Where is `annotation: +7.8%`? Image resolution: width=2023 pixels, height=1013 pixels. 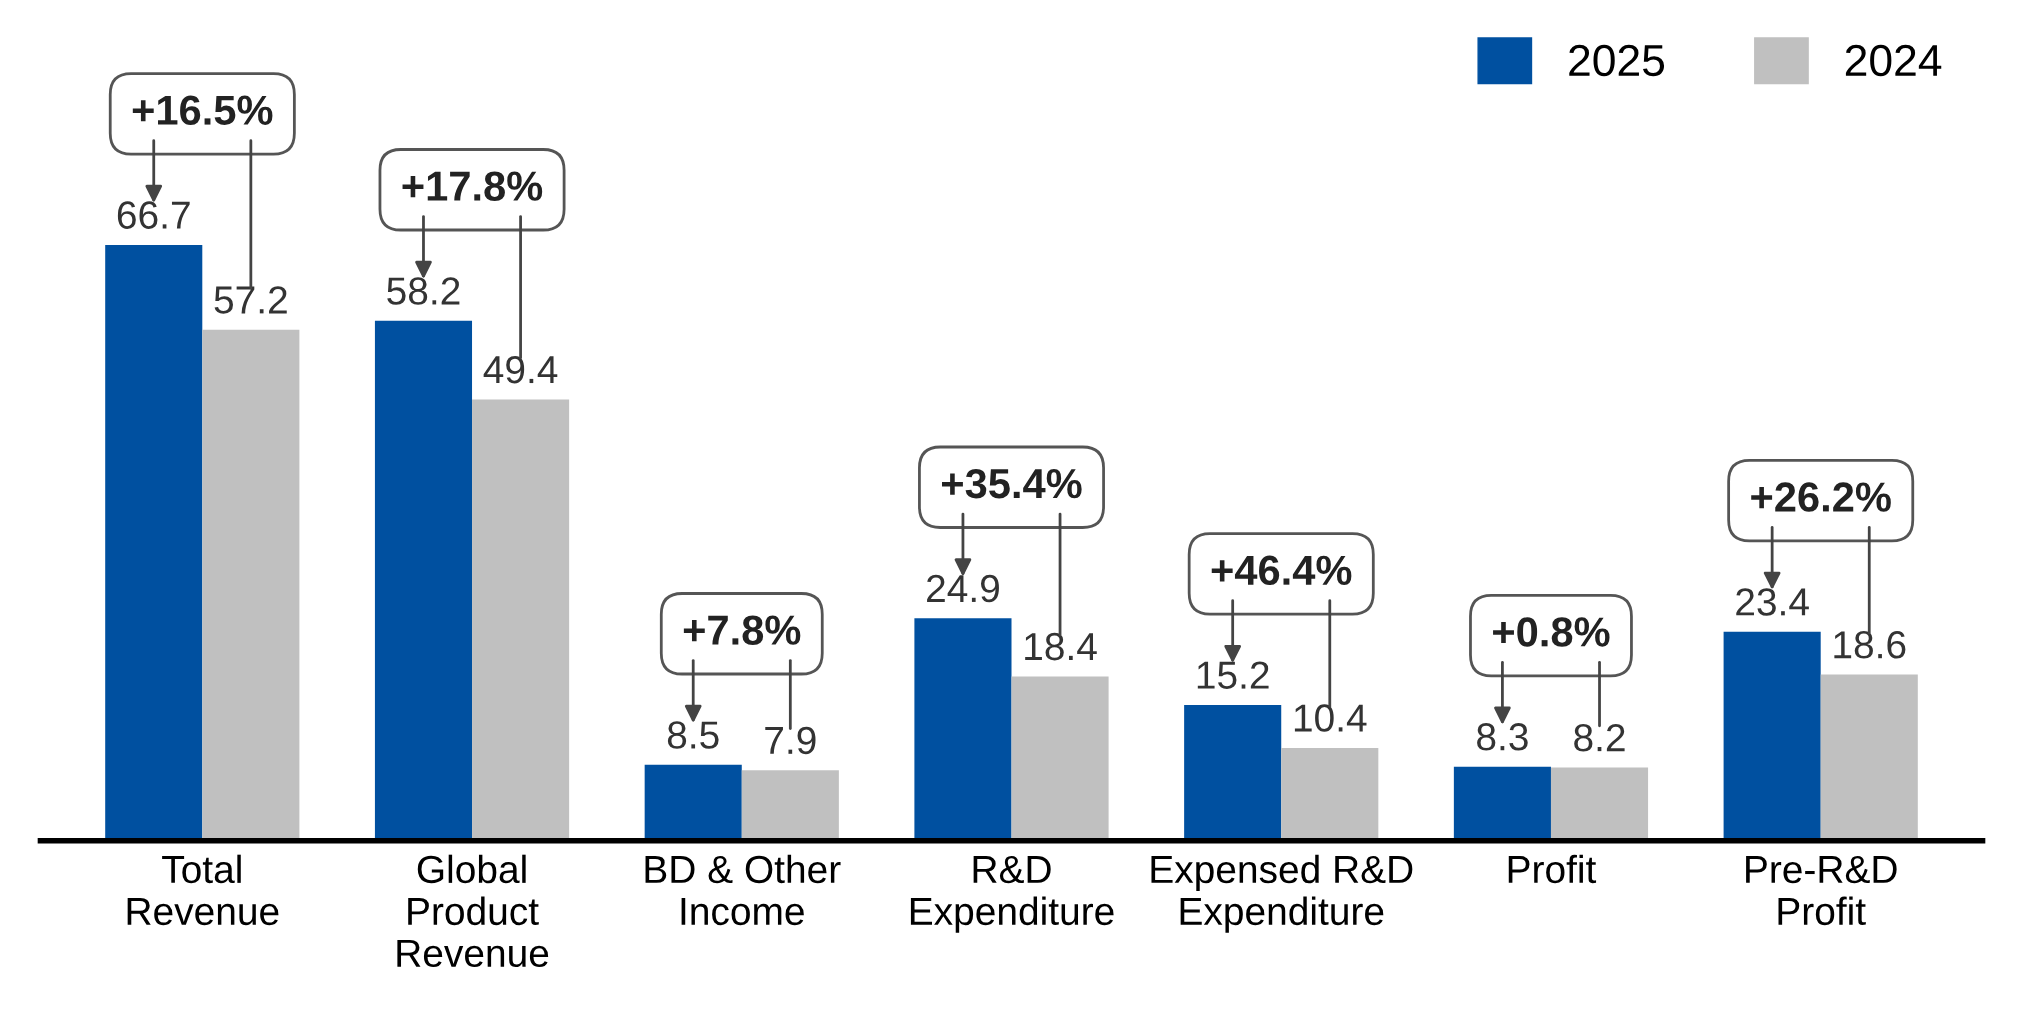
annotation: +7.8% is located at coordinates (742, 630).